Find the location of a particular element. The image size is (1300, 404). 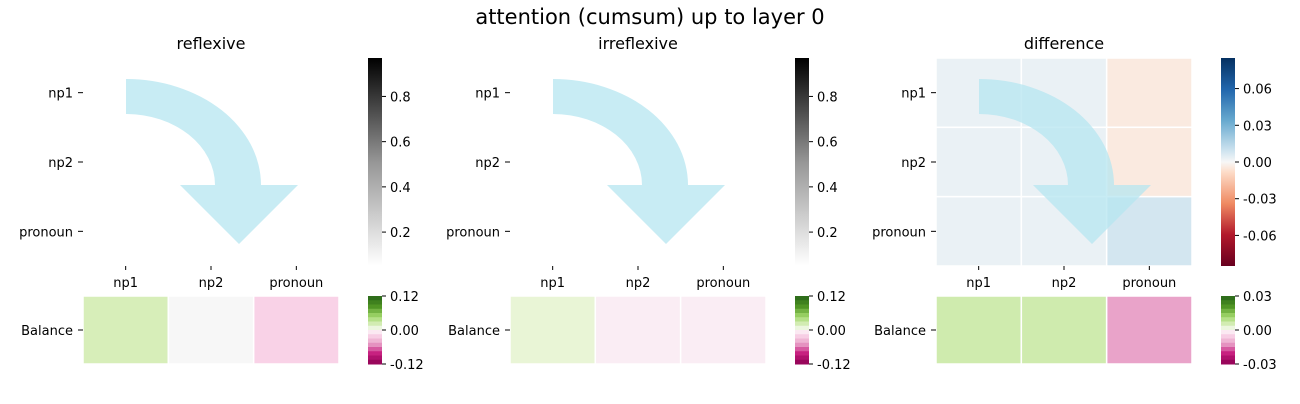

panel-title: reflexive is located at coordinates (211, 43).